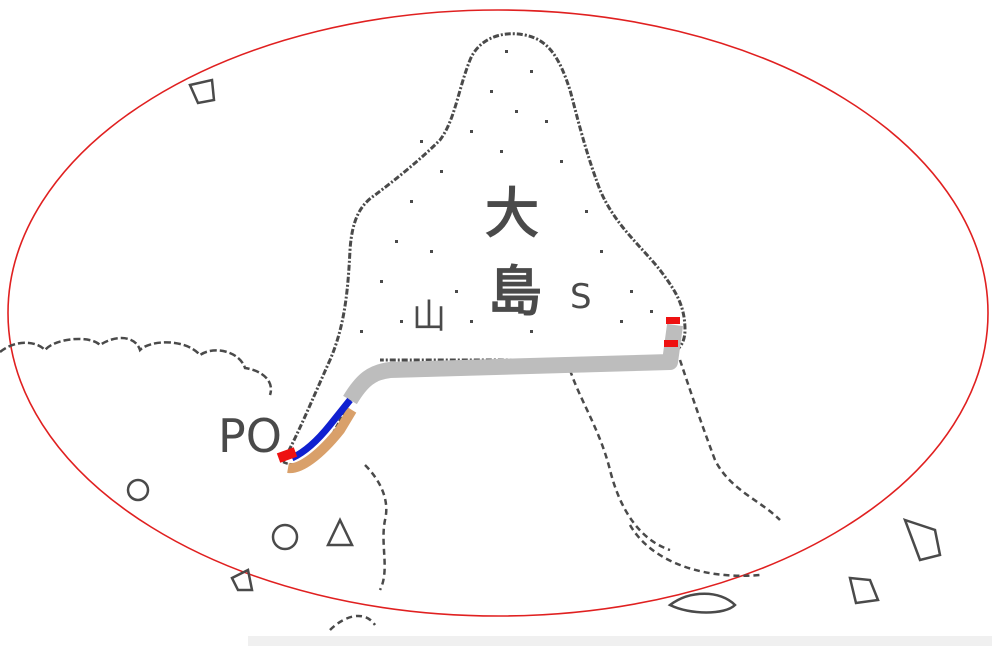 The image size is (992, 646). What do you see at coordinates (512, 213) in the screenshot?
I see `island-label-char-1: 大` at bounding box center [512, 213].